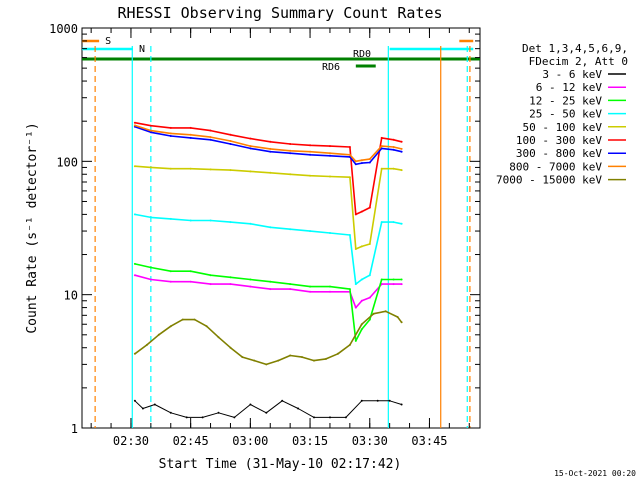  I want to click on x-tick-label: 03:00, so click(250, 441).